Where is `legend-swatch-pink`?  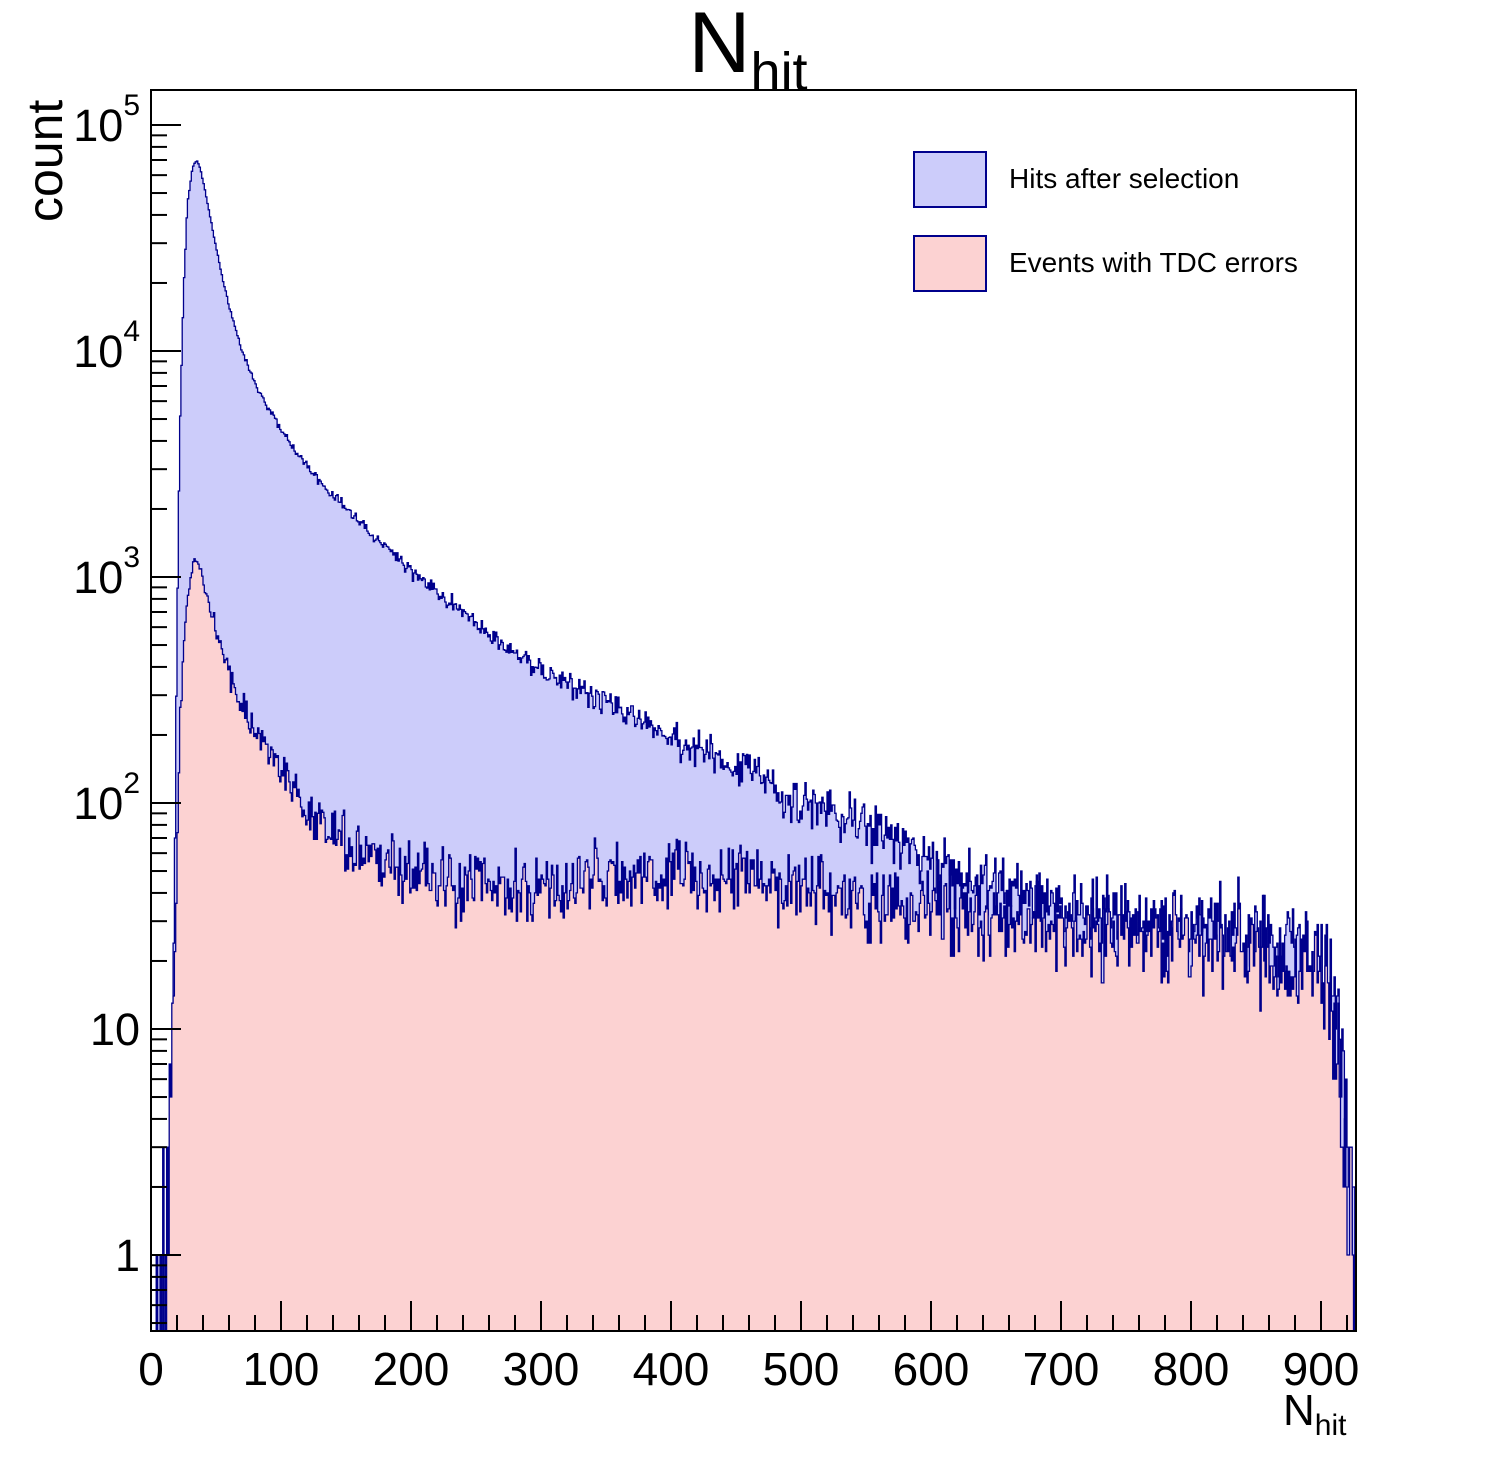 legend-swatch-pink is located at coordinates (950, 263).